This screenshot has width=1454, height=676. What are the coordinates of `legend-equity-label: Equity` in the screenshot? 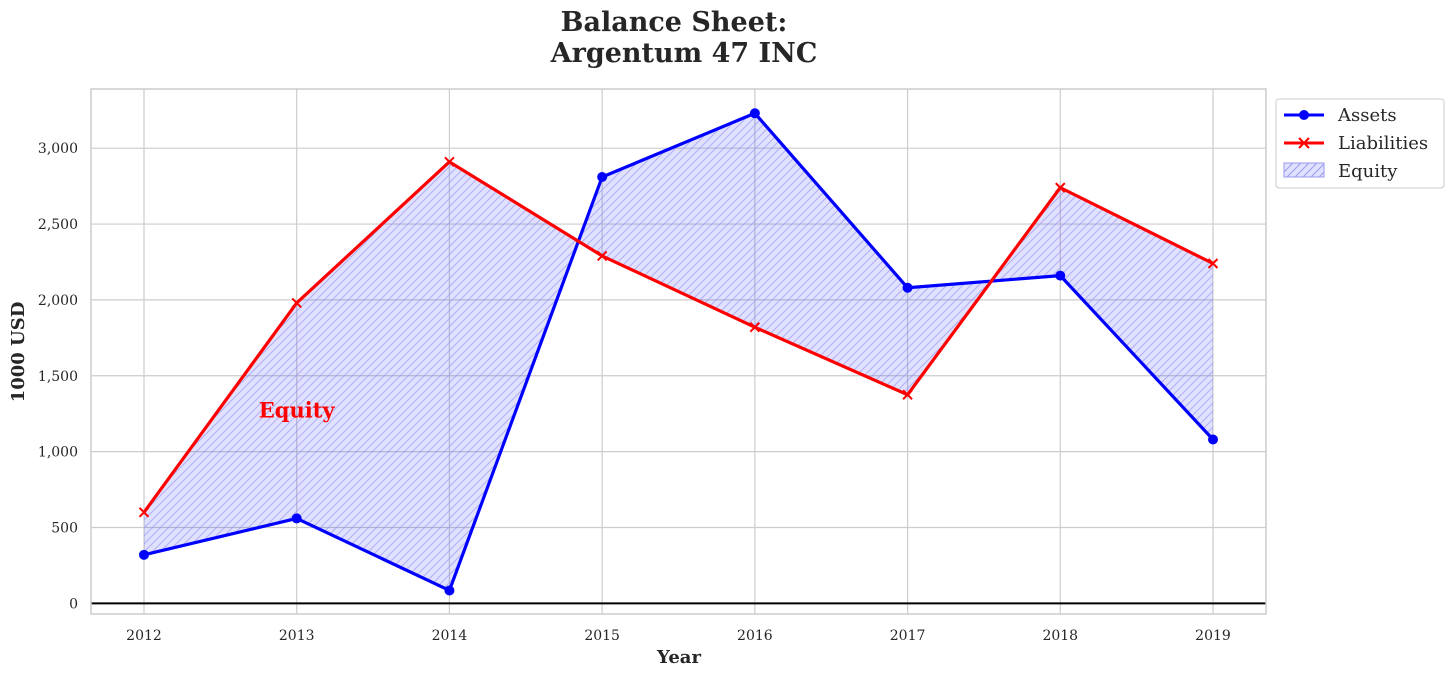 It's located at (1368, 171).